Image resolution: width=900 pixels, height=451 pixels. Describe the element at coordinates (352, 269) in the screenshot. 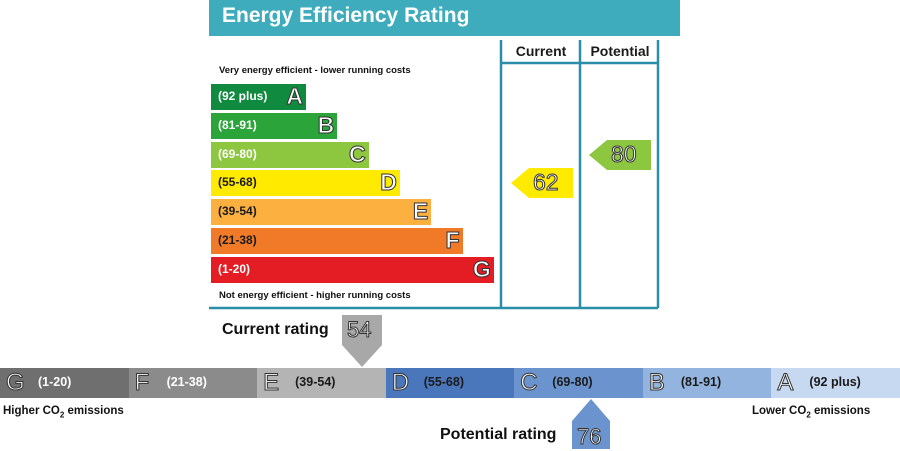

I see `band-g: (1-20) G` at that location.